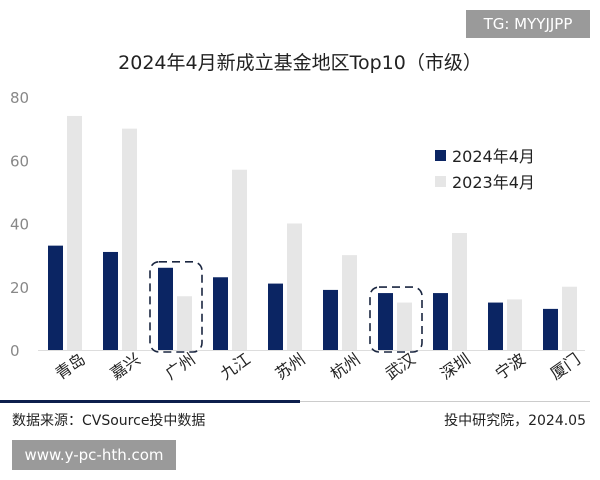 The width and height of the screenshot is (600, 480). I want to click on legend-label-1: 2023年4月, so click(493, 182).